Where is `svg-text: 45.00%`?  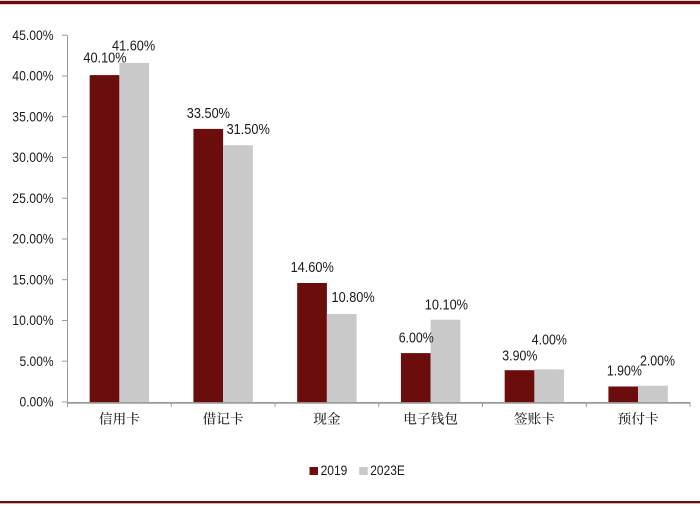
svg-text: 45.00% is located at coordinates (32, 35).